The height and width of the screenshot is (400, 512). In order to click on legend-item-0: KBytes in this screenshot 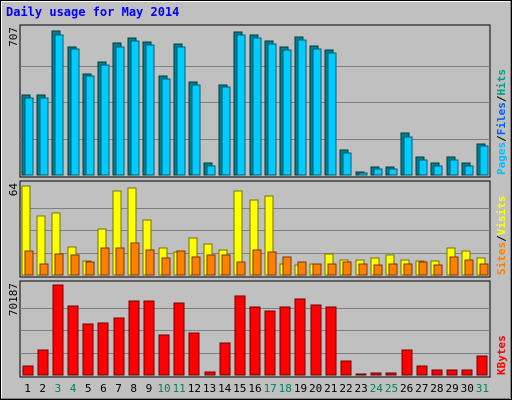, I will do `click(501, 355)`.